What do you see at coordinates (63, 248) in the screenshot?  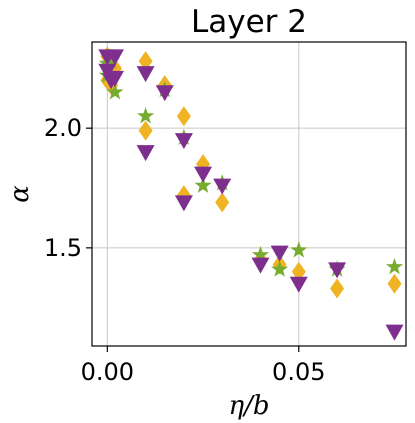 I see `y-tick-label: 1.5` at bounding box center [63, 248].